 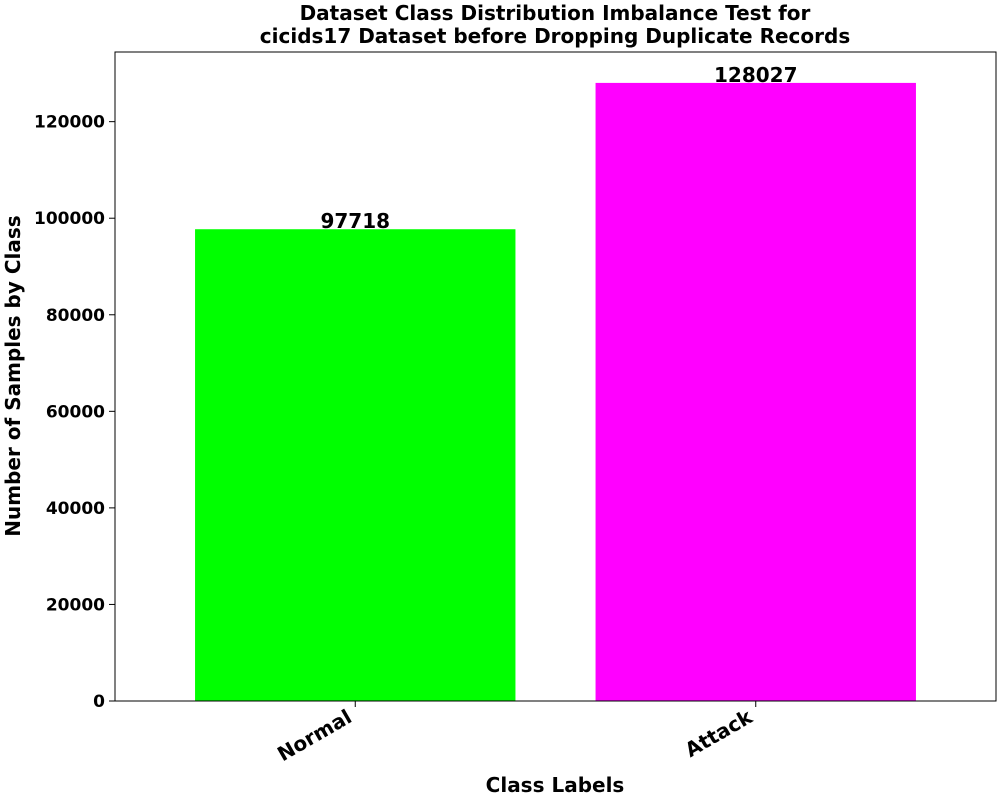 I want to click on data-label-attack: 128027, so click(x=756, y=75).